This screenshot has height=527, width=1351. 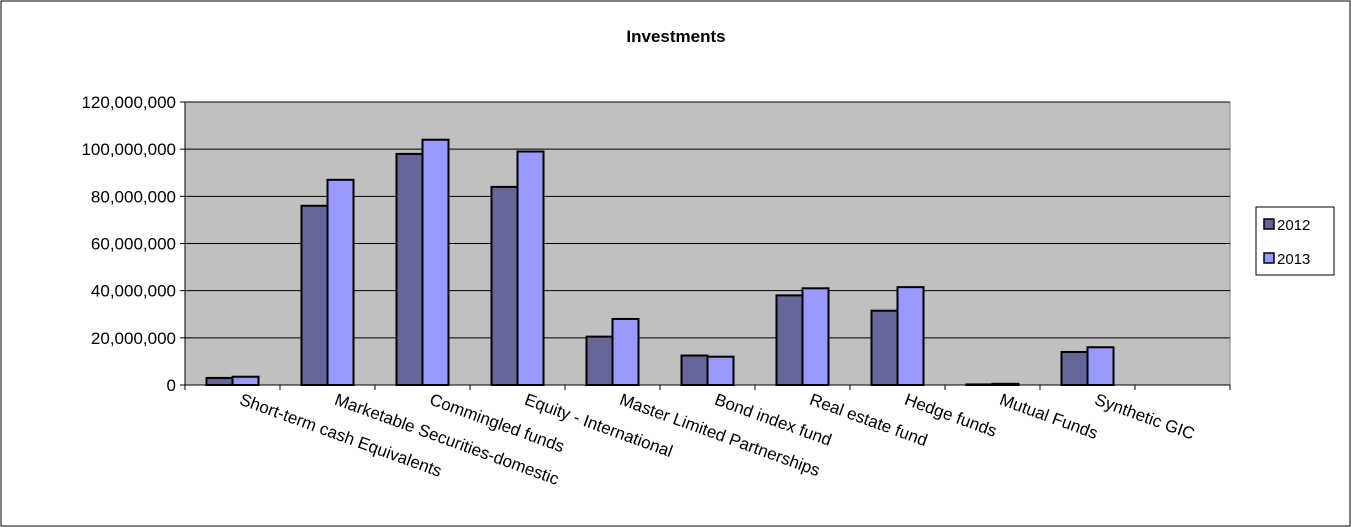 I want to click on legend-label-2012: 2012, so click(x=1293, y=225).